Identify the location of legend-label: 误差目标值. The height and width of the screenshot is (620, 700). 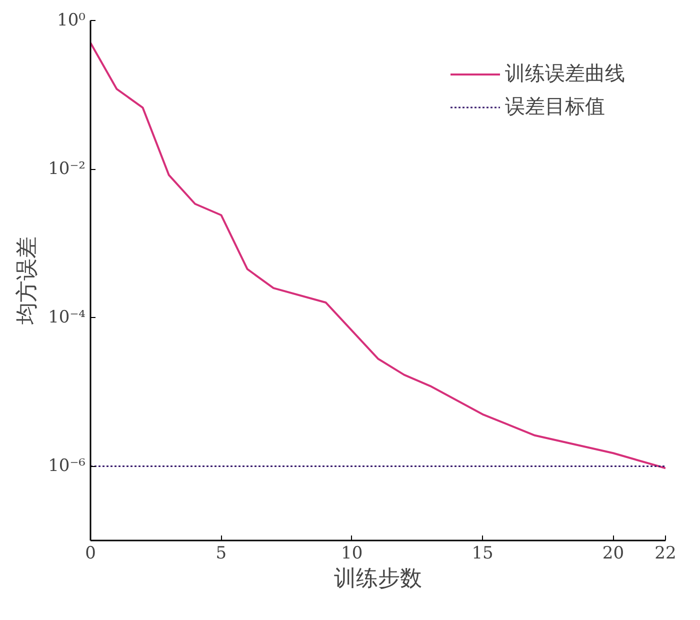
(555, 106).